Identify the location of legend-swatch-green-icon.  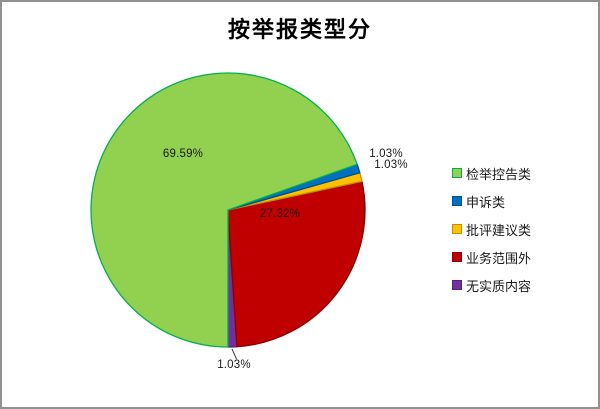
(457, 173).